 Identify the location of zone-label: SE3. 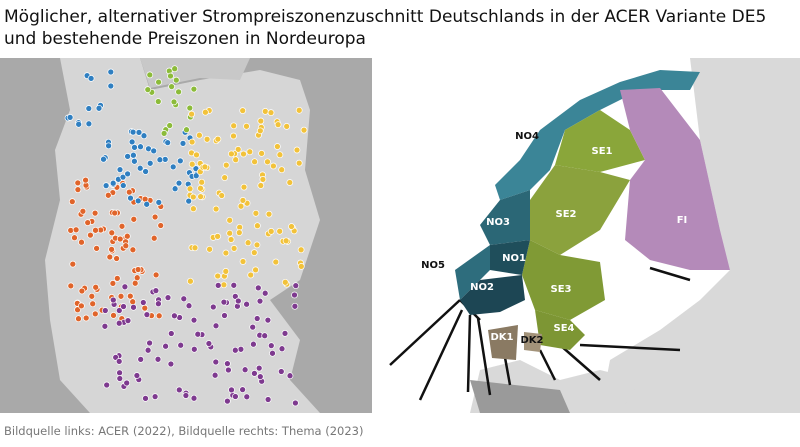
(561, 289).